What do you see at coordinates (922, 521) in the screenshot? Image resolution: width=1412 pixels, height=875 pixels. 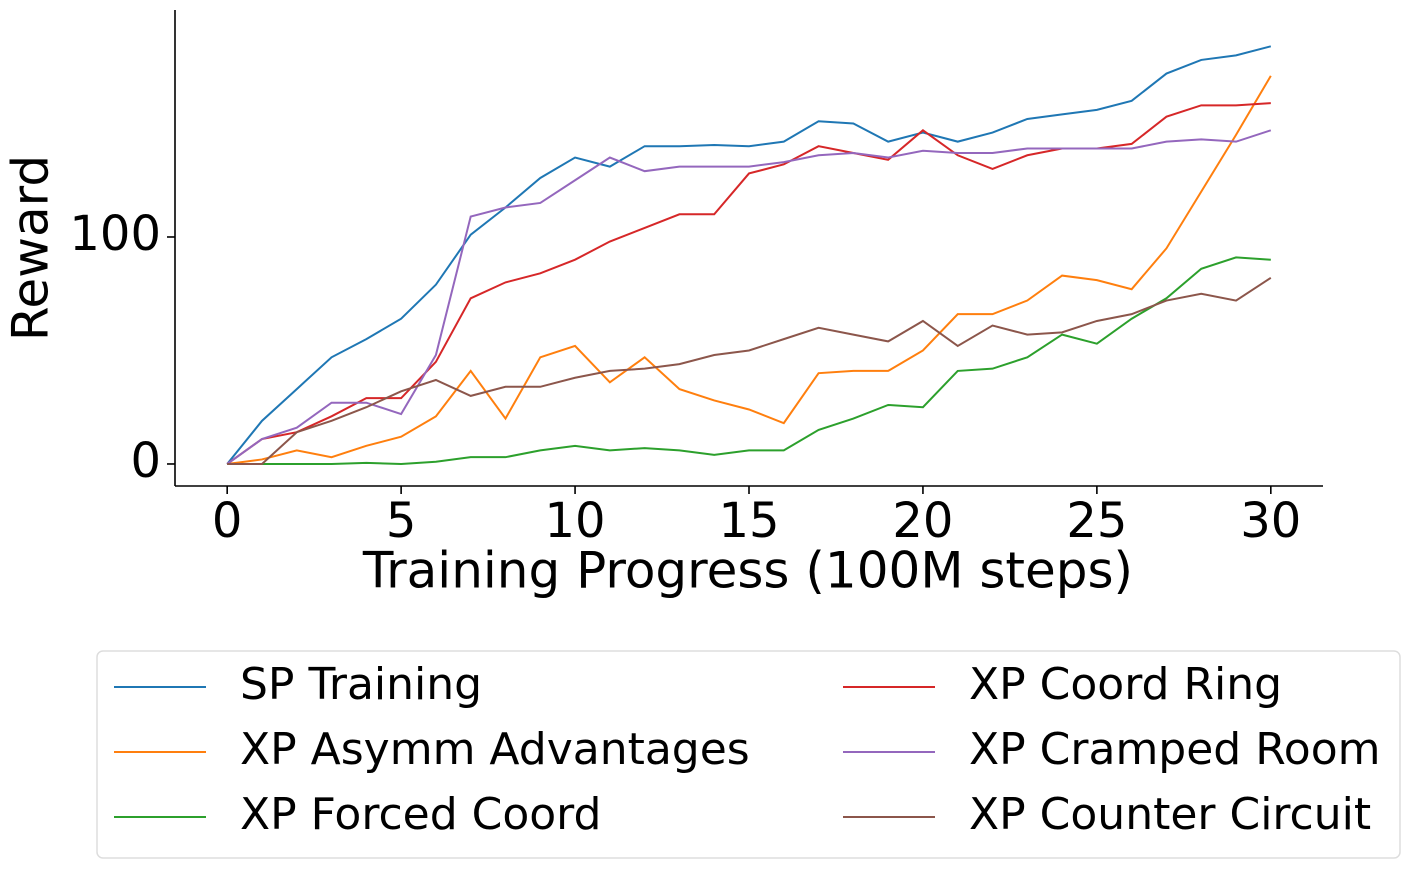 I see `x-tick-label: 20` at bounding box center [922, 521].